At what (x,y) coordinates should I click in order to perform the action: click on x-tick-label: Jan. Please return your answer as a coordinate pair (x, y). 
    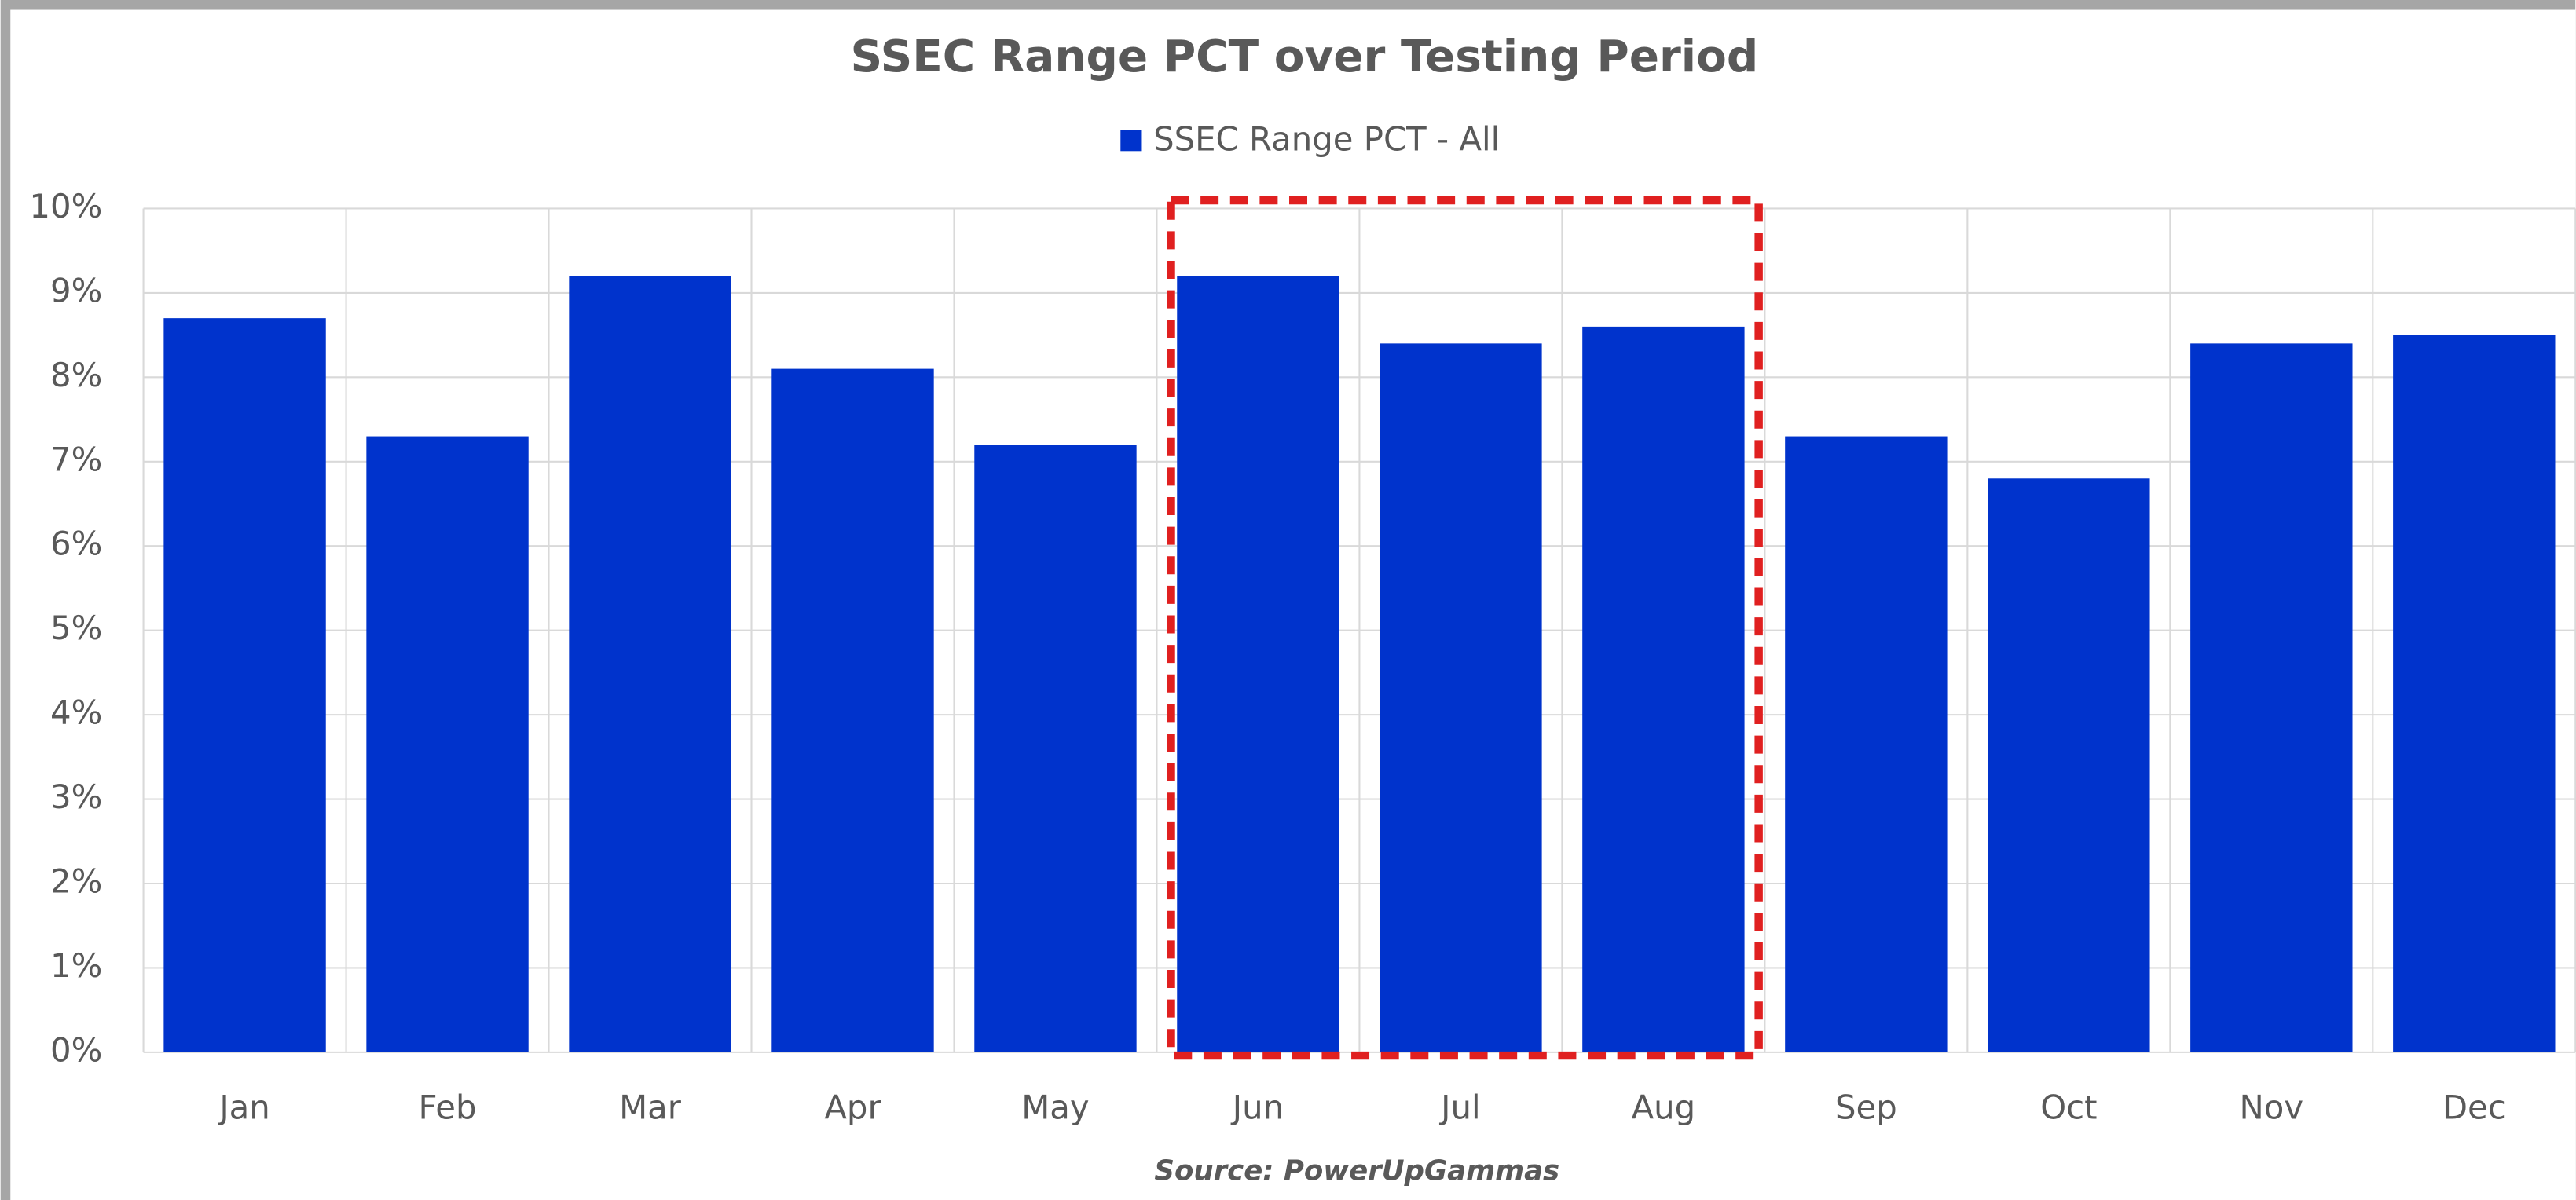
    Looking at the image, I should click on (243, 1107).